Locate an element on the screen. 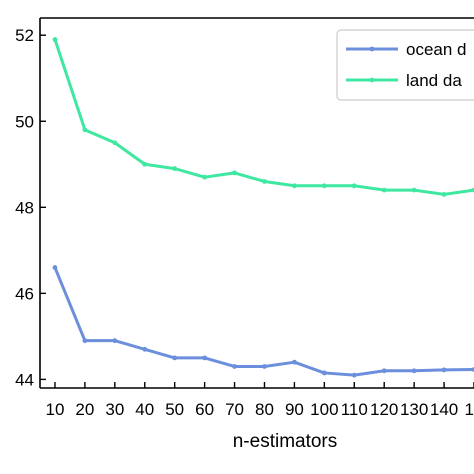 The image size is (474, 474). x-tick-label: 50 is located at coordinates (174, 409).